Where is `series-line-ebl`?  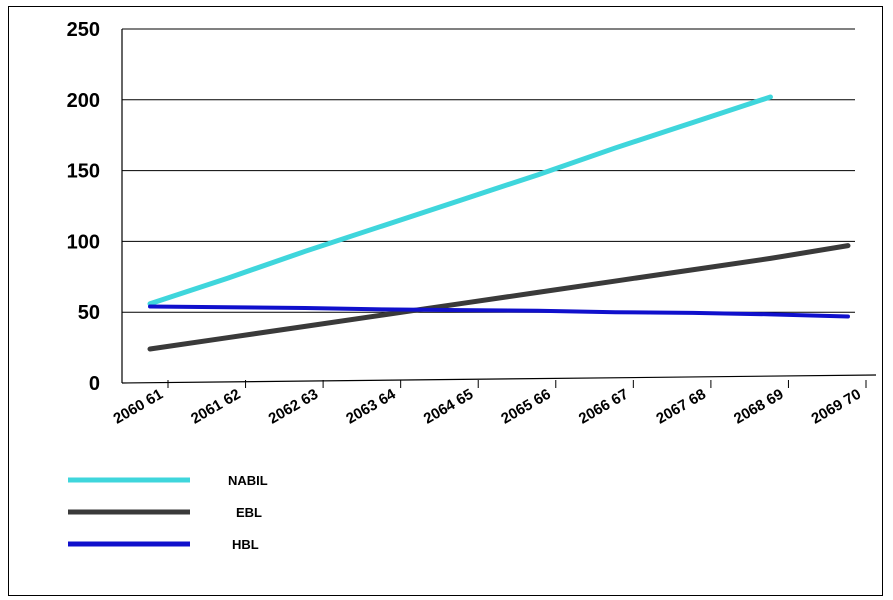 series-line-ebl is located at coordinates (499, 297).